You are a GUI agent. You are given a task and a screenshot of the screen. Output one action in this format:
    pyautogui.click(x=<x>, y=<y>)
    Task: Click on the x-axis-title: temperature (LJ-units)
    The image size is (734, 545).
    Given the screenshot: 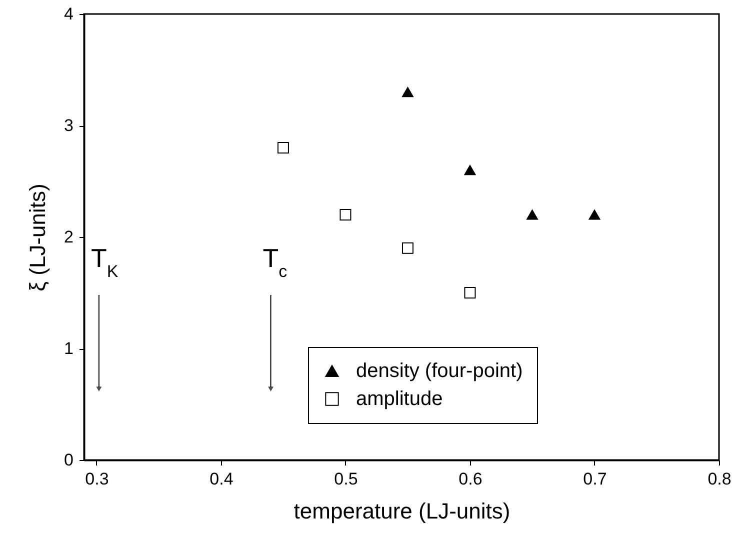 What is the action you would take?
    pyautogui.click(x=402, y=511)
    